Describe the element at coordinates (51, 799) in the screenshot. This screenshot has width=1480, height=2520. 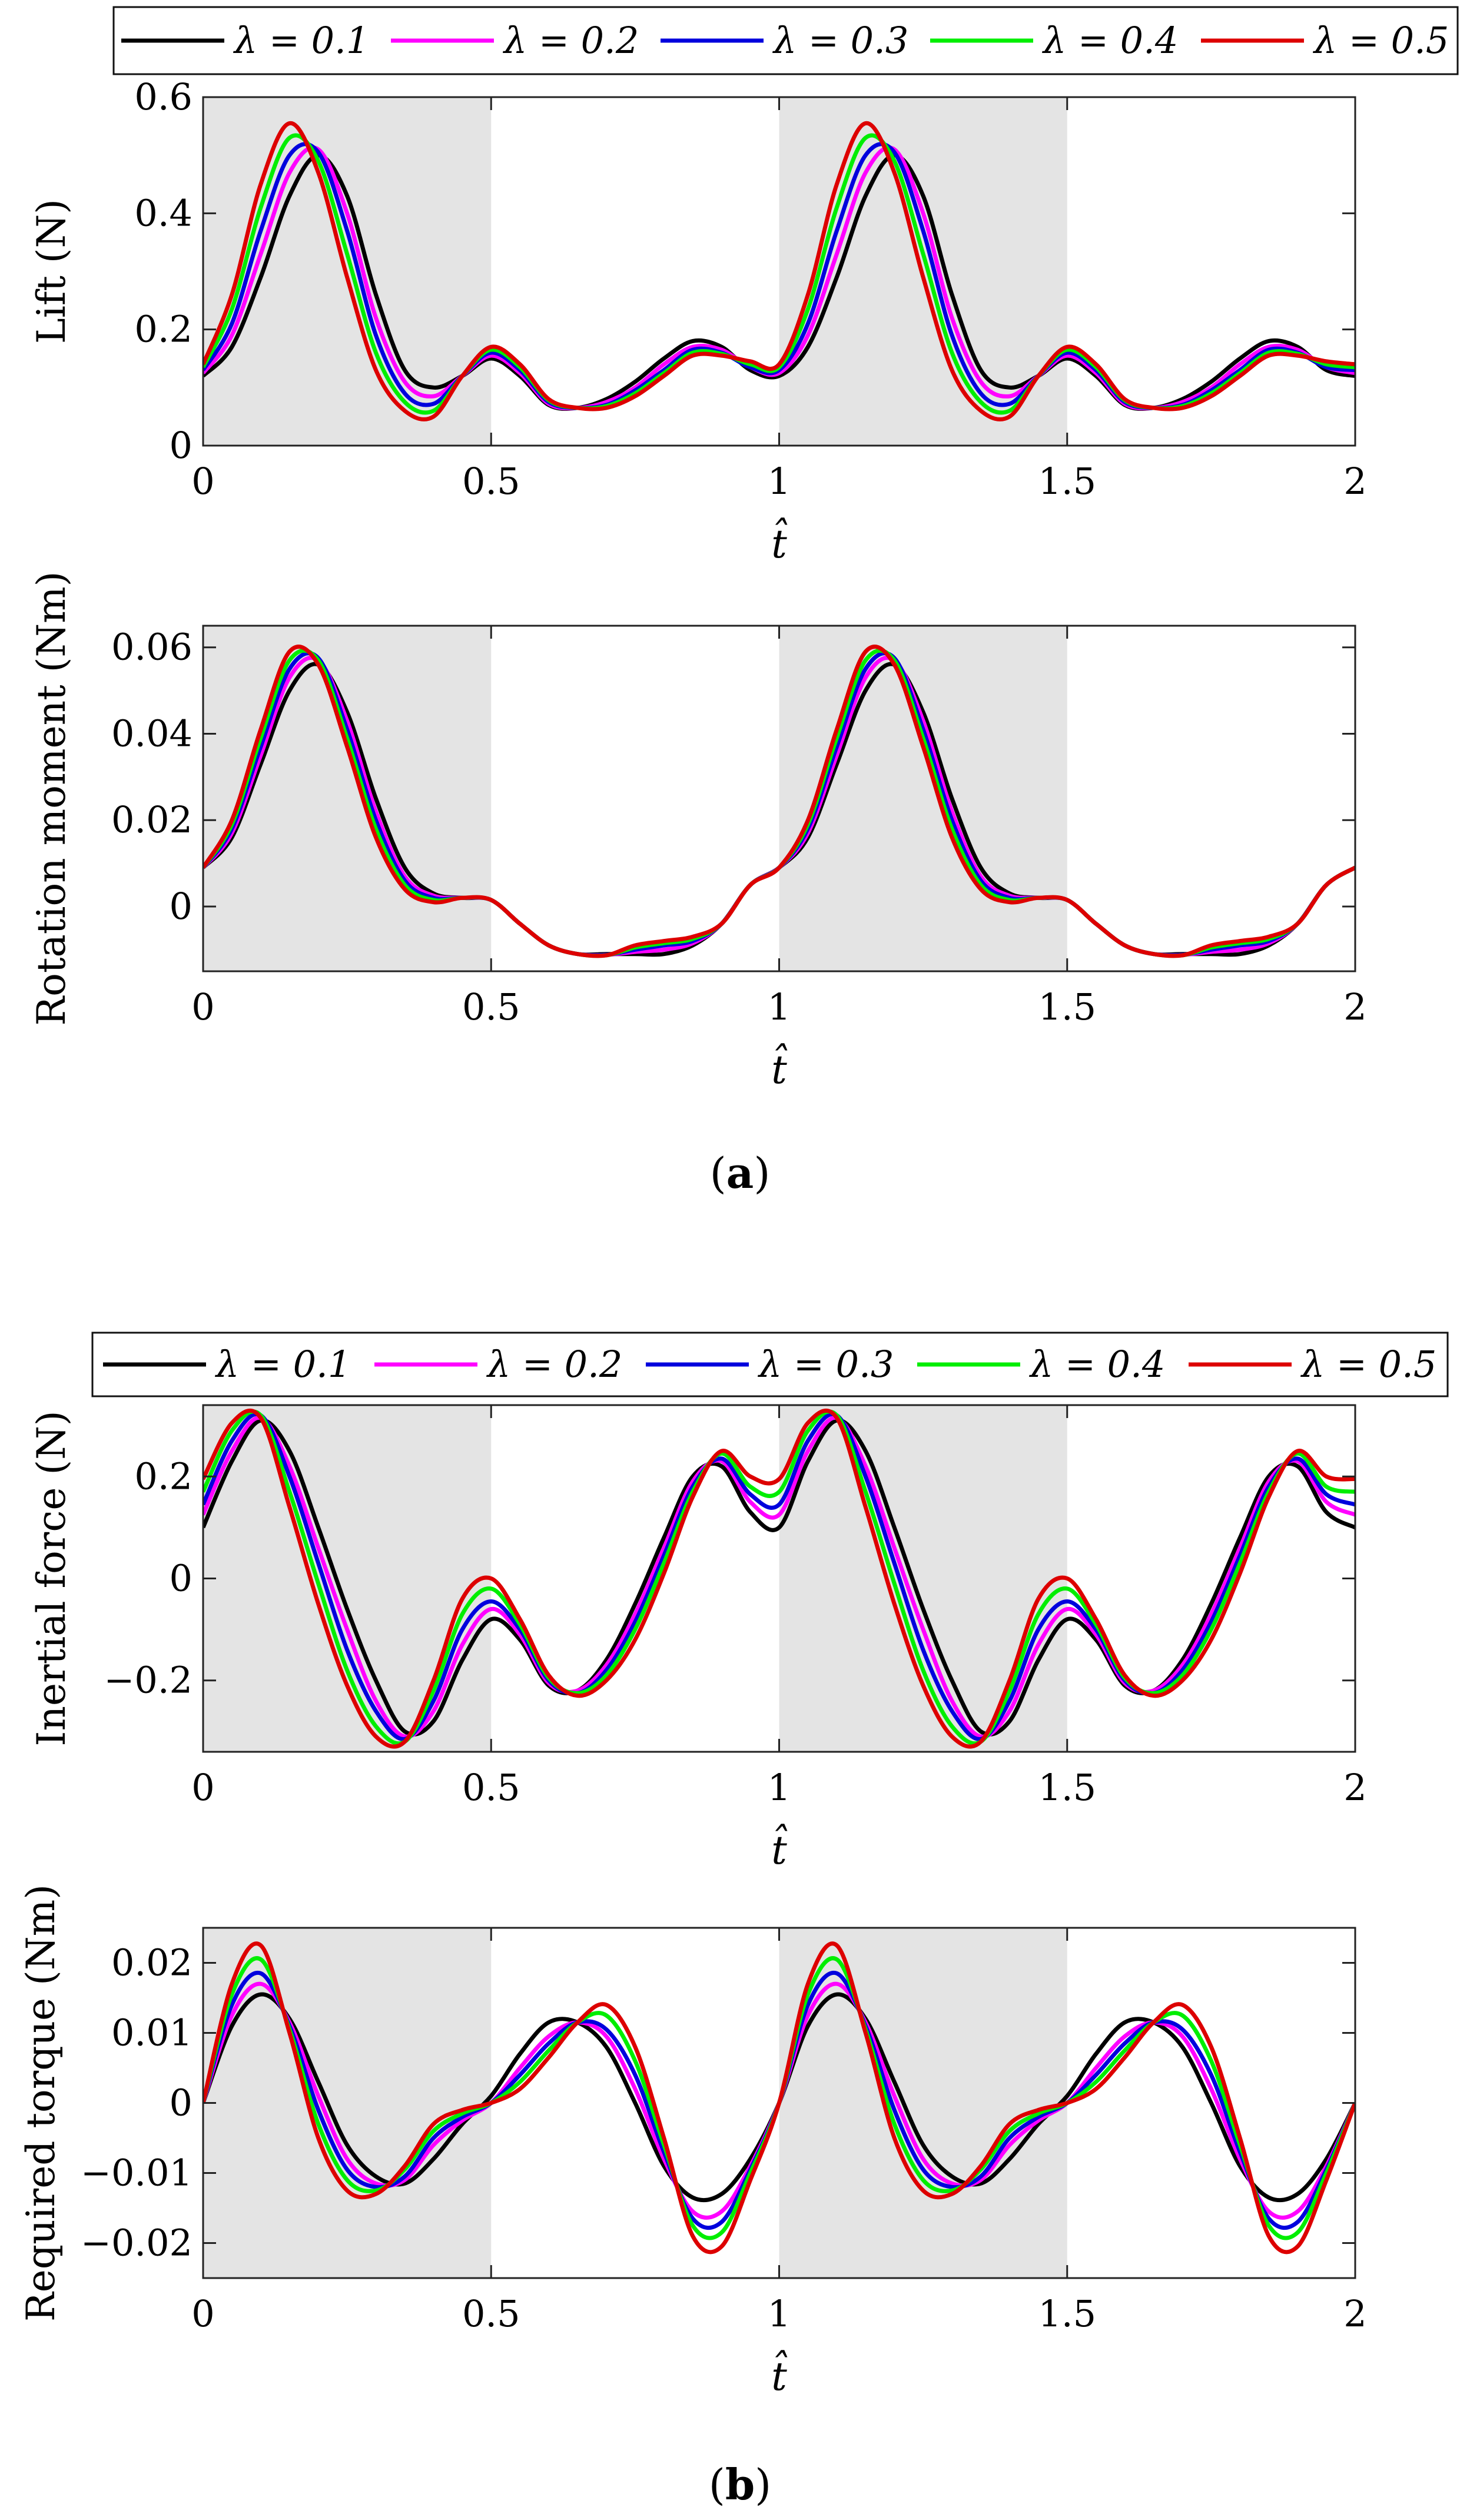
I see `y-axis-label: Rotation moment (Nm)` at that location.